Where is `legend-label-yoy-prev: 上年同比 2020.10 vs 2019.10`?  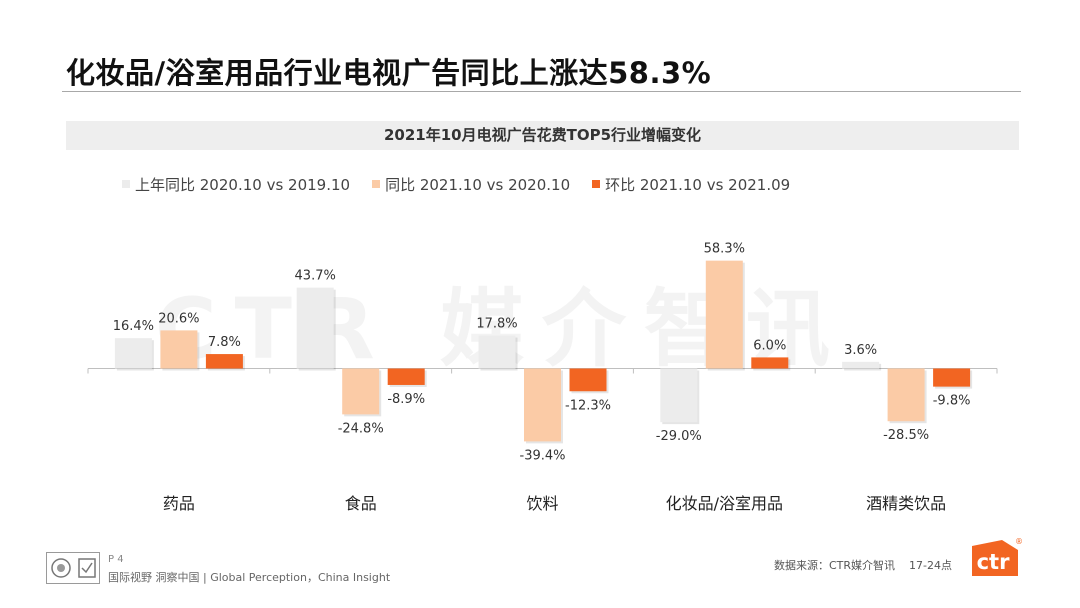
legend-label-yoy-prev: 上年同比 2020.10 vs 2019.10 is located at coordinates (243, 184).